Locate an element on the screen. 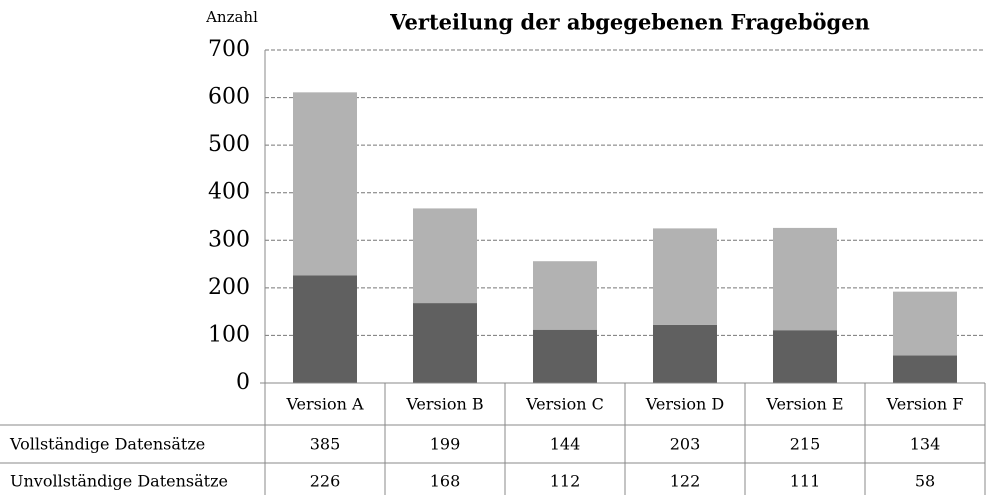 The image size is (993, 495). chart-title: Verteilung der abgegebenen Fragebögen is located at coordinates (629, 22).